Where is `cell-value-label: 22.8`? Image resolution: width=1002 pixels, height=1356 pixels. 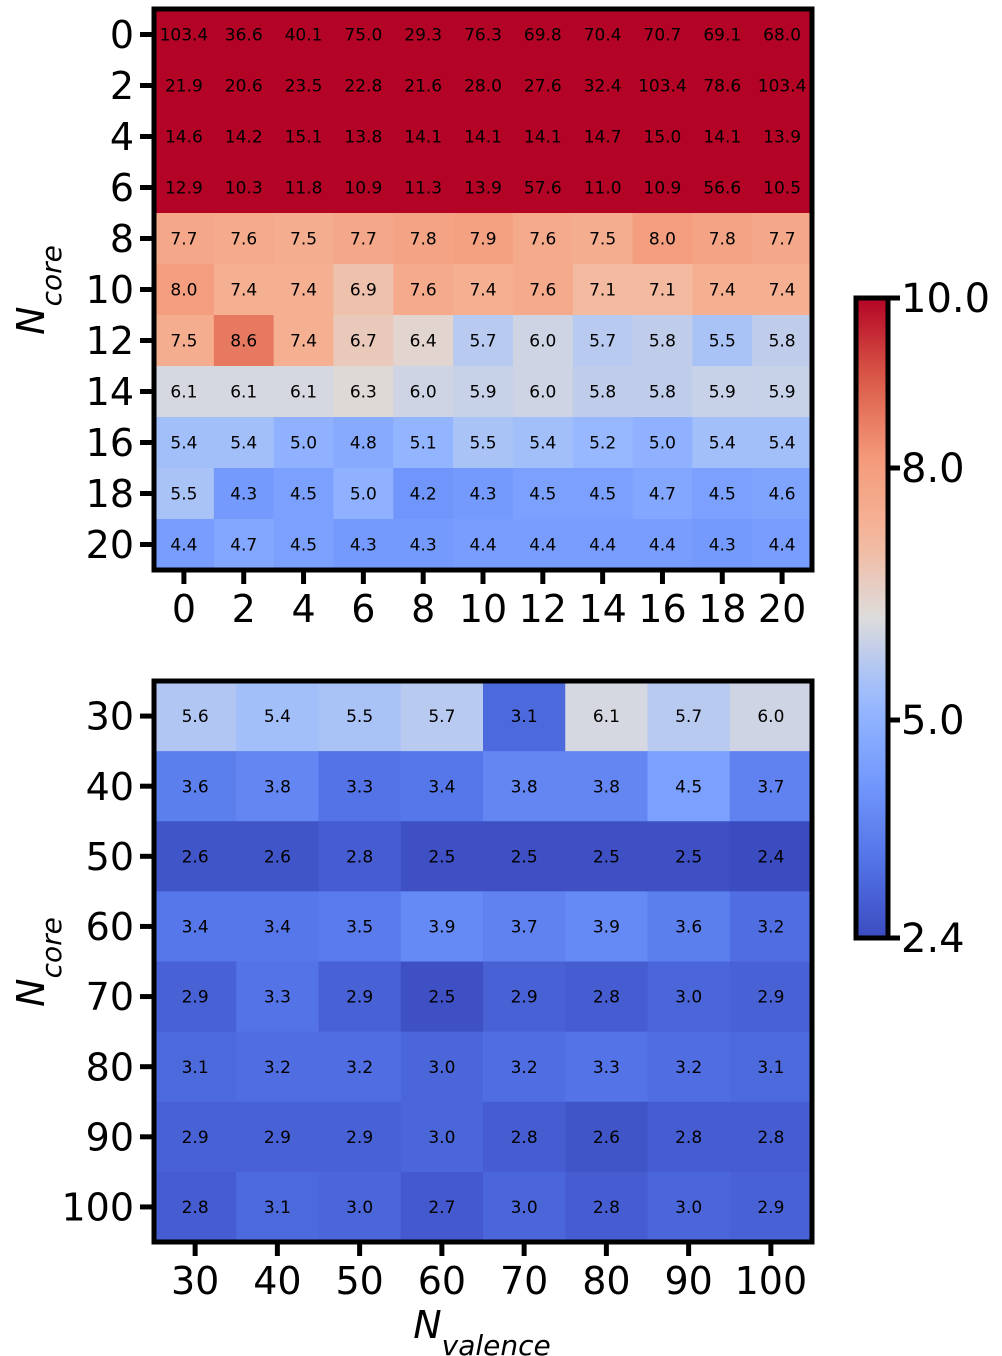 cell-value-label: 22.8 is located at coordinates (363, 87).